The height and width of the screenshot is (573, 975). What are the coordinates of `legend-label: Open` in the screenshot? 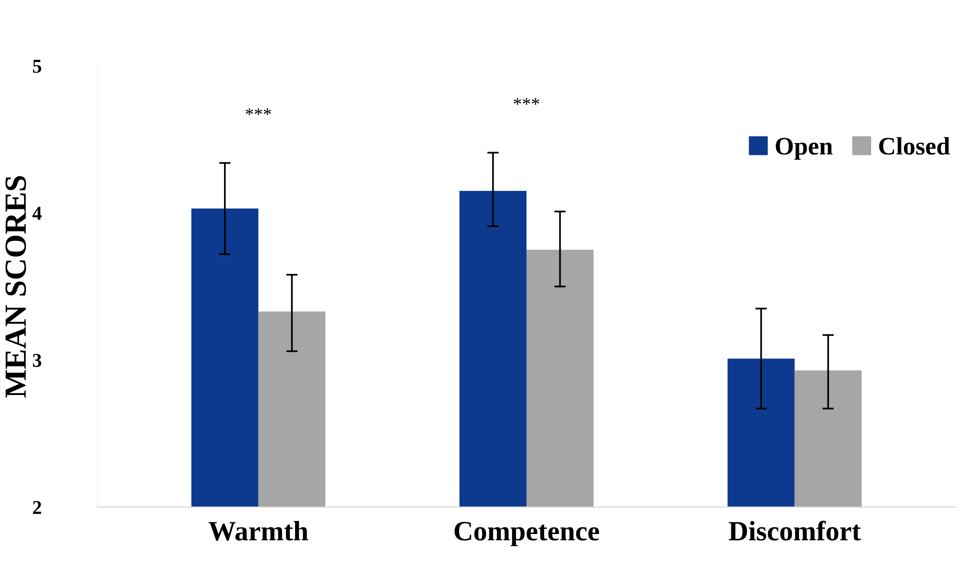 It's located at (804, 149).